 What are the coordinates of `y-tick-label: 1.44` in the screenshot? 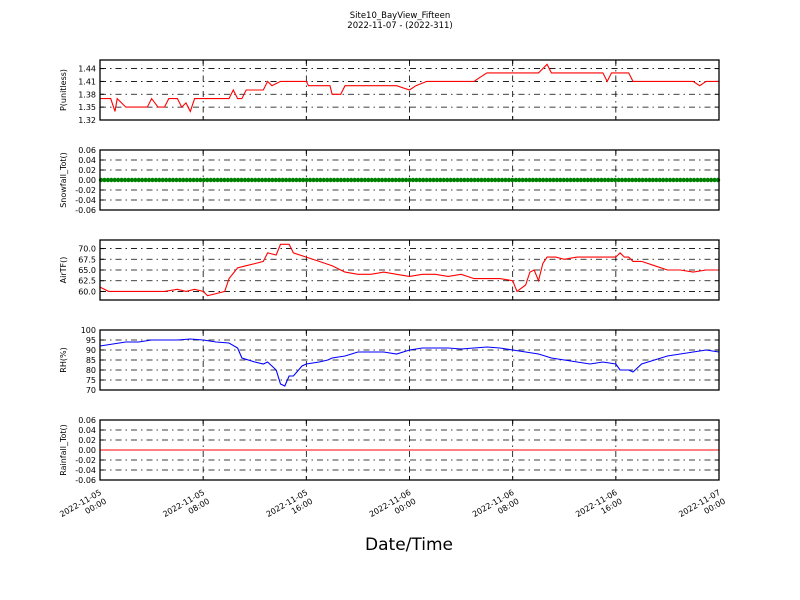 It's located at (87, 69).